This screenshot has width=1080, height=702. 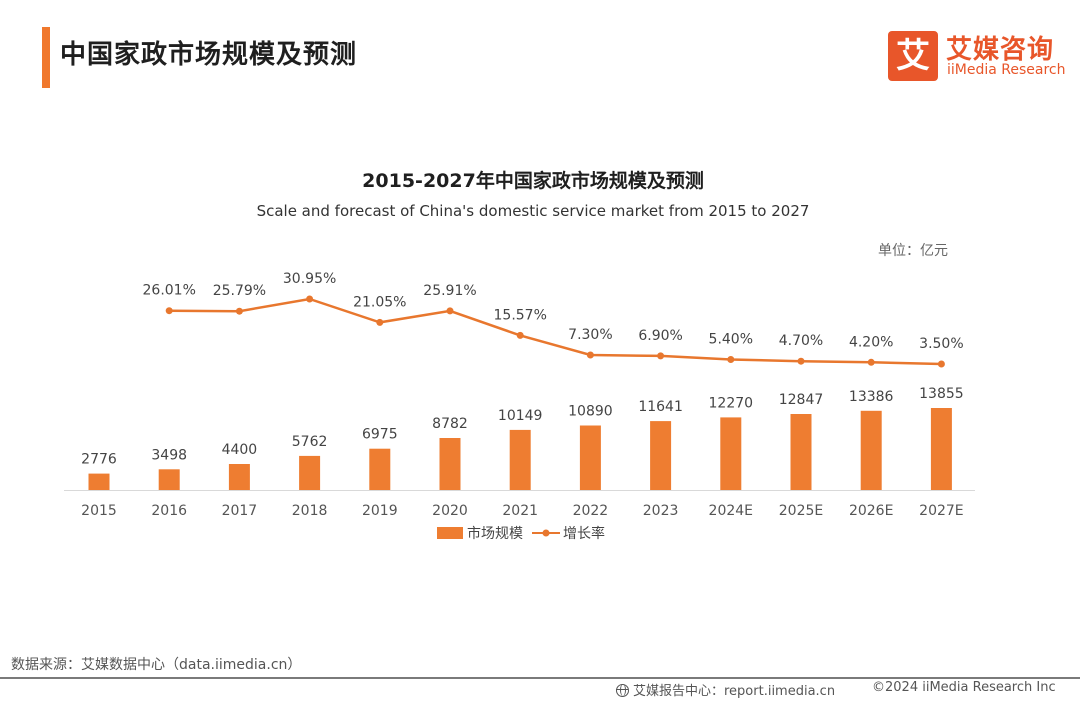 I want to click on x-tick-label-2025E: 2025E, so click(x=801, y=511).